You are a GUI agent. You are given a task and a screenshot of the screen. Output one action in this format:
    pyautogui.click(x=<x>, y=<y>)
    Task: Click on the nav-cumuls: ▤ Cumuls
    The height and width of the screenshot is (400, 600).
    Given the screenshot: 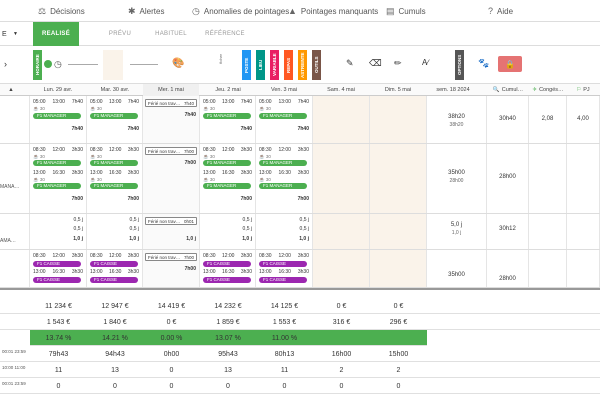 What is the action you would take?
    pyautogui.click(x=406, y=11)
    